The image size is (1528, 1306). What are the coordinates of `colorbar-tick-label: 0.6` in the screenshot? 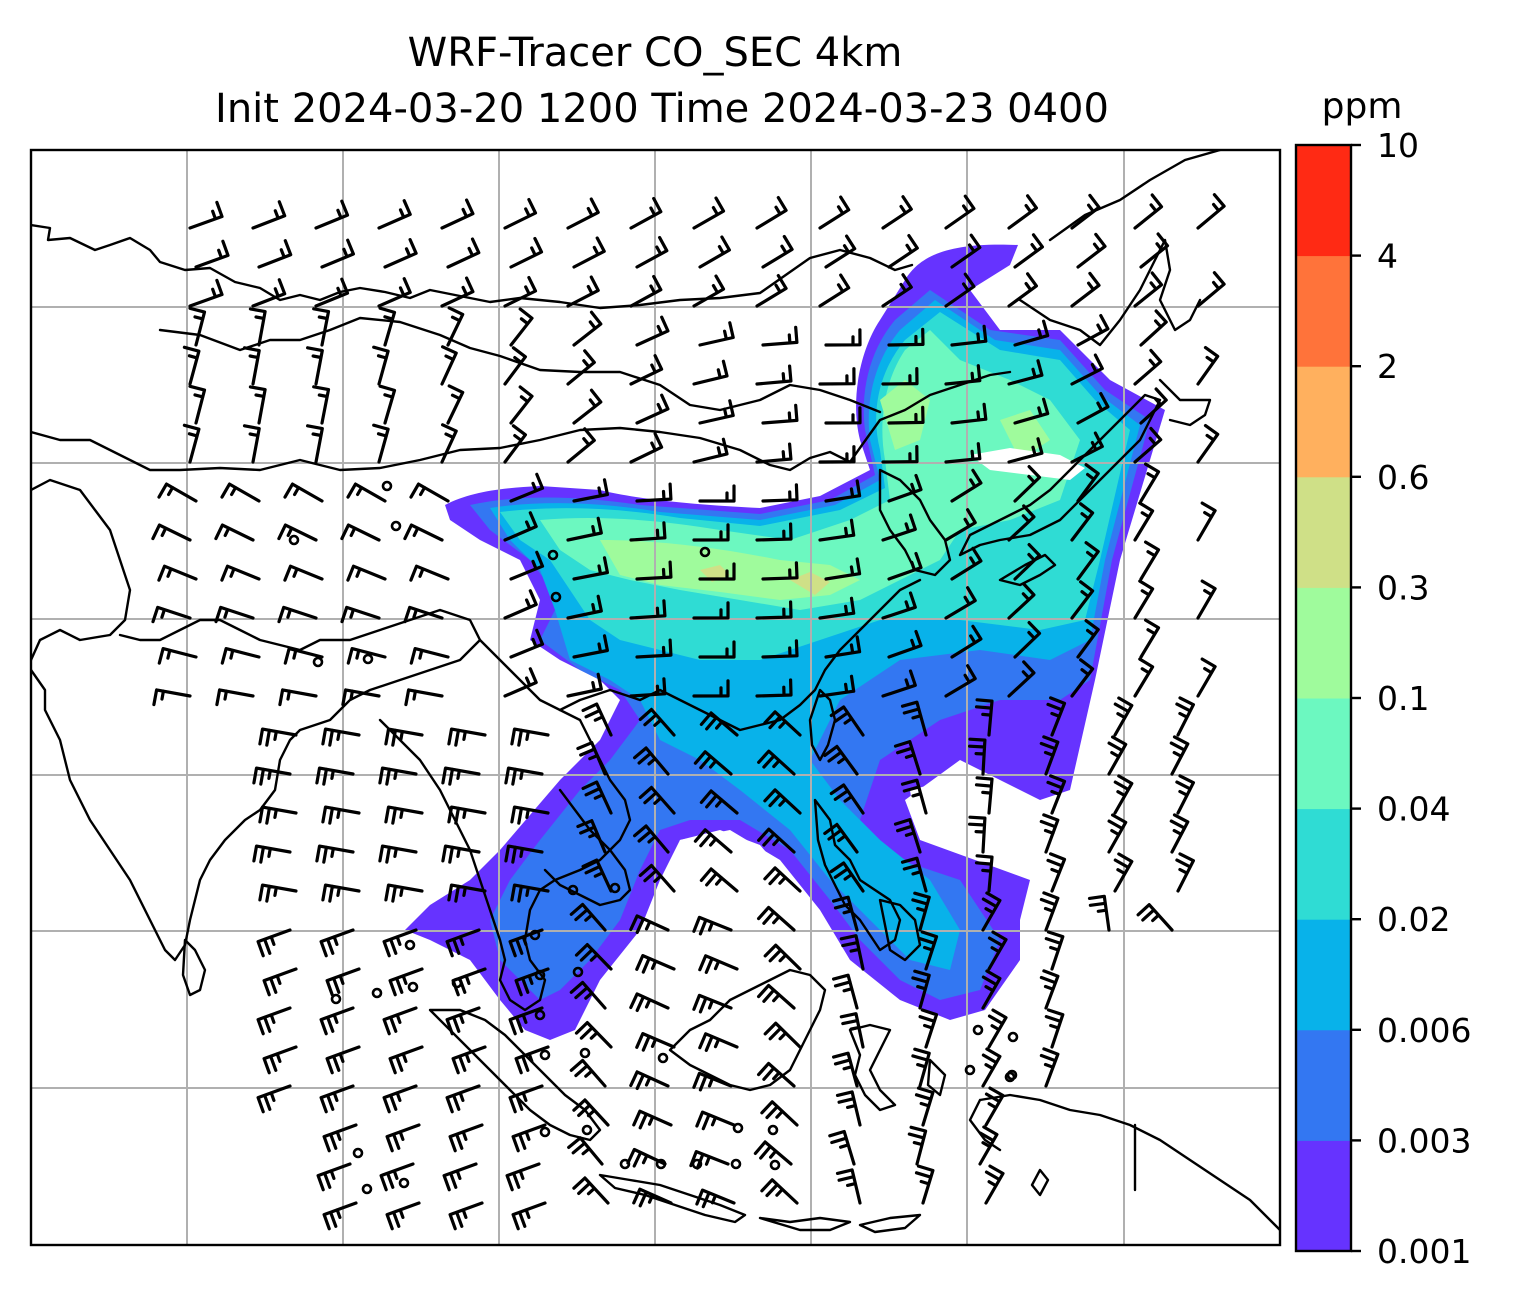 It's located at (1403, 477).